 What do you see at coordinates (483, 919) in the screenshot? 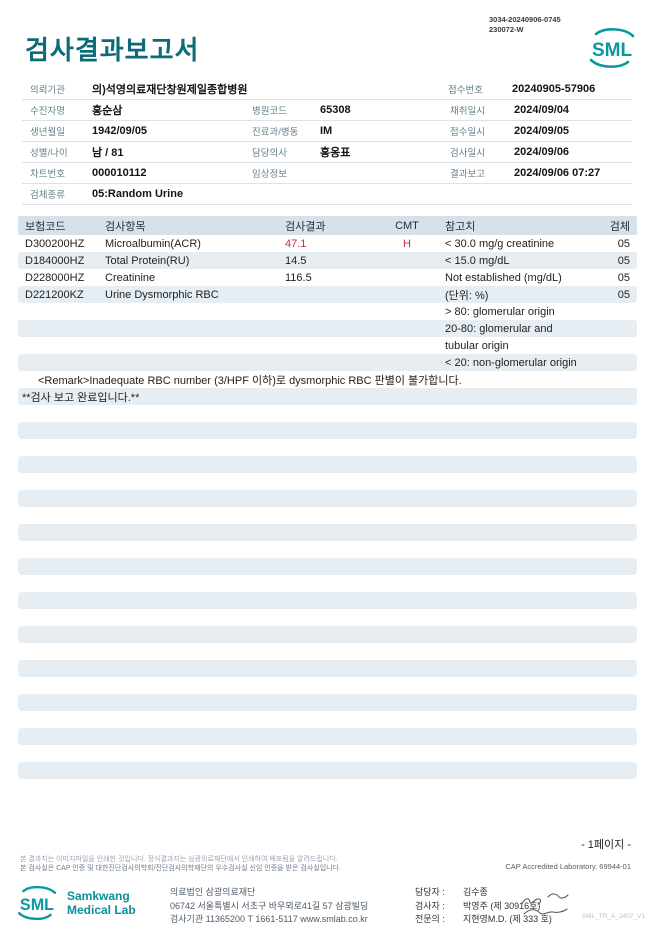
I see `staff-row: 전문의 : 지현영M.D. (제 333 호)` at bounding box center [483, 919].